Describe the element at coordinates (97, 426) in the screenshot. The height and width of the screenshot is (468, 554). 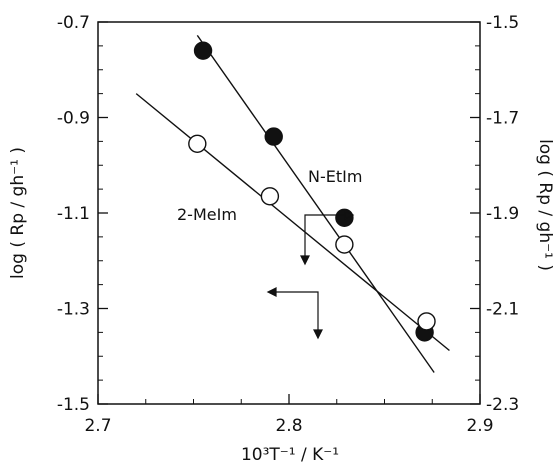
I see `x-tick-label: 2.7` at that location.